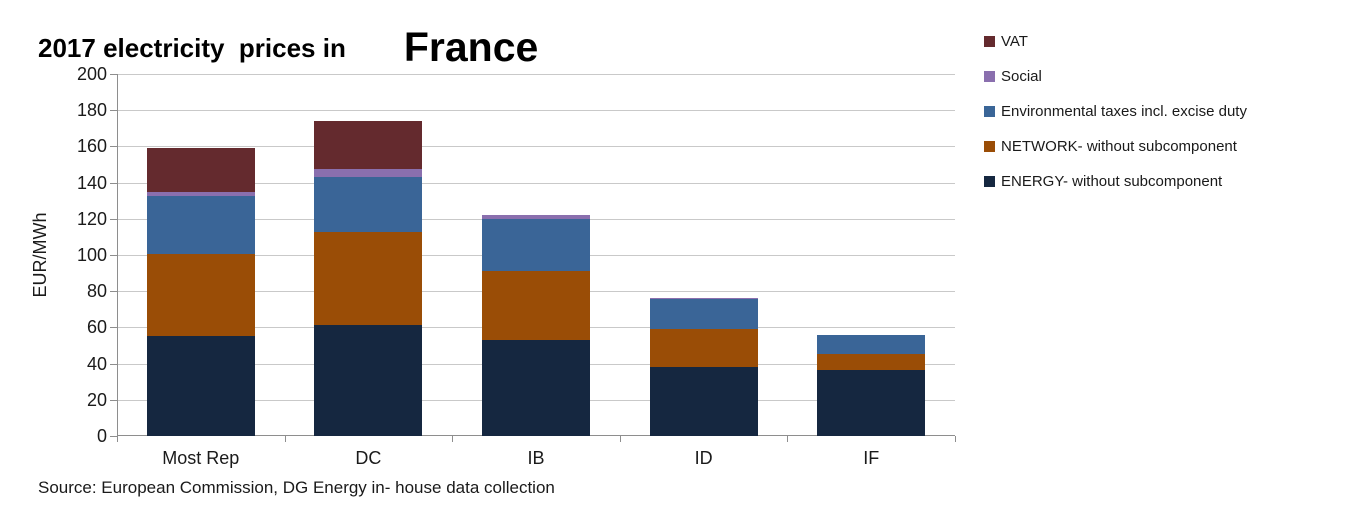  What do you see at coordinates (1021, 76) in the screenshot?
I see `legend-label: Social` at bounding box center [1021, 76].